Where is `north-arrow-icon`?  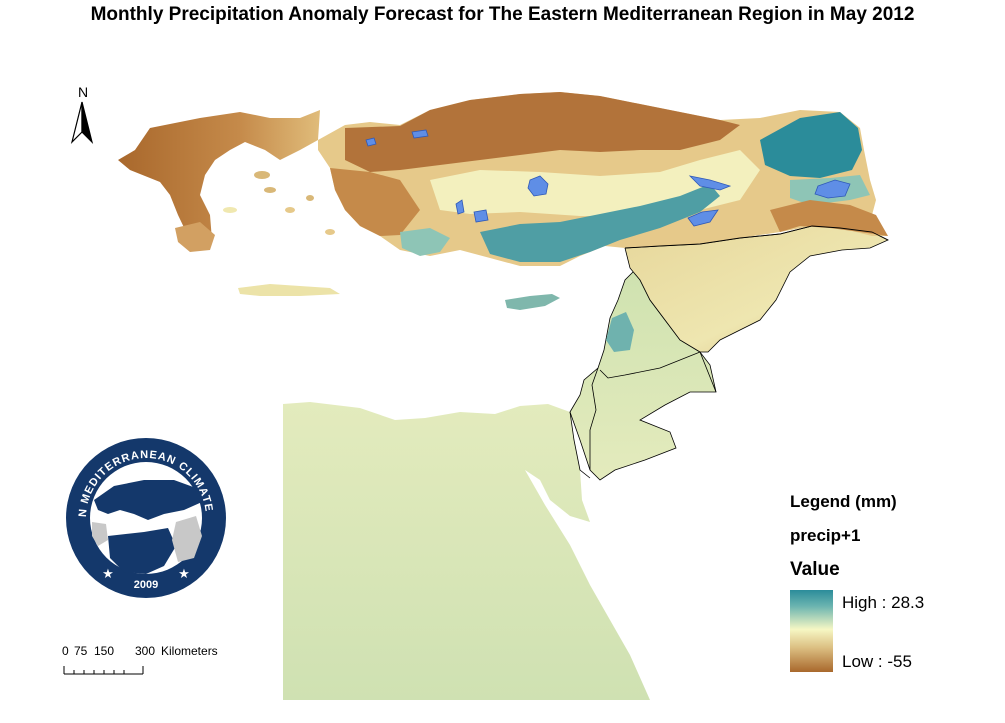 north-arrow-icon is located at coordinates (82, 122).